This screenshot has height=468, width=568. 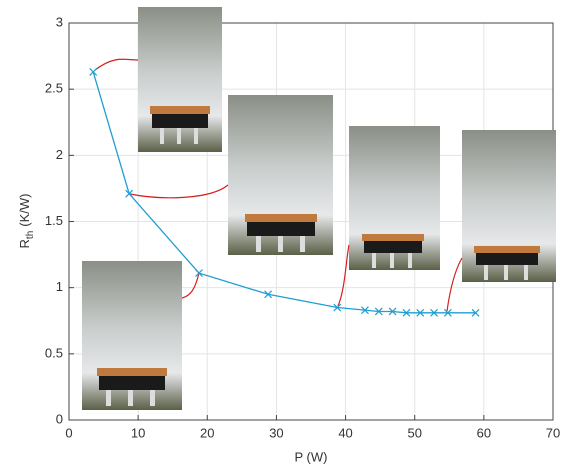 I want to click on y-tick-label: 0, so click(x=59, y=418).